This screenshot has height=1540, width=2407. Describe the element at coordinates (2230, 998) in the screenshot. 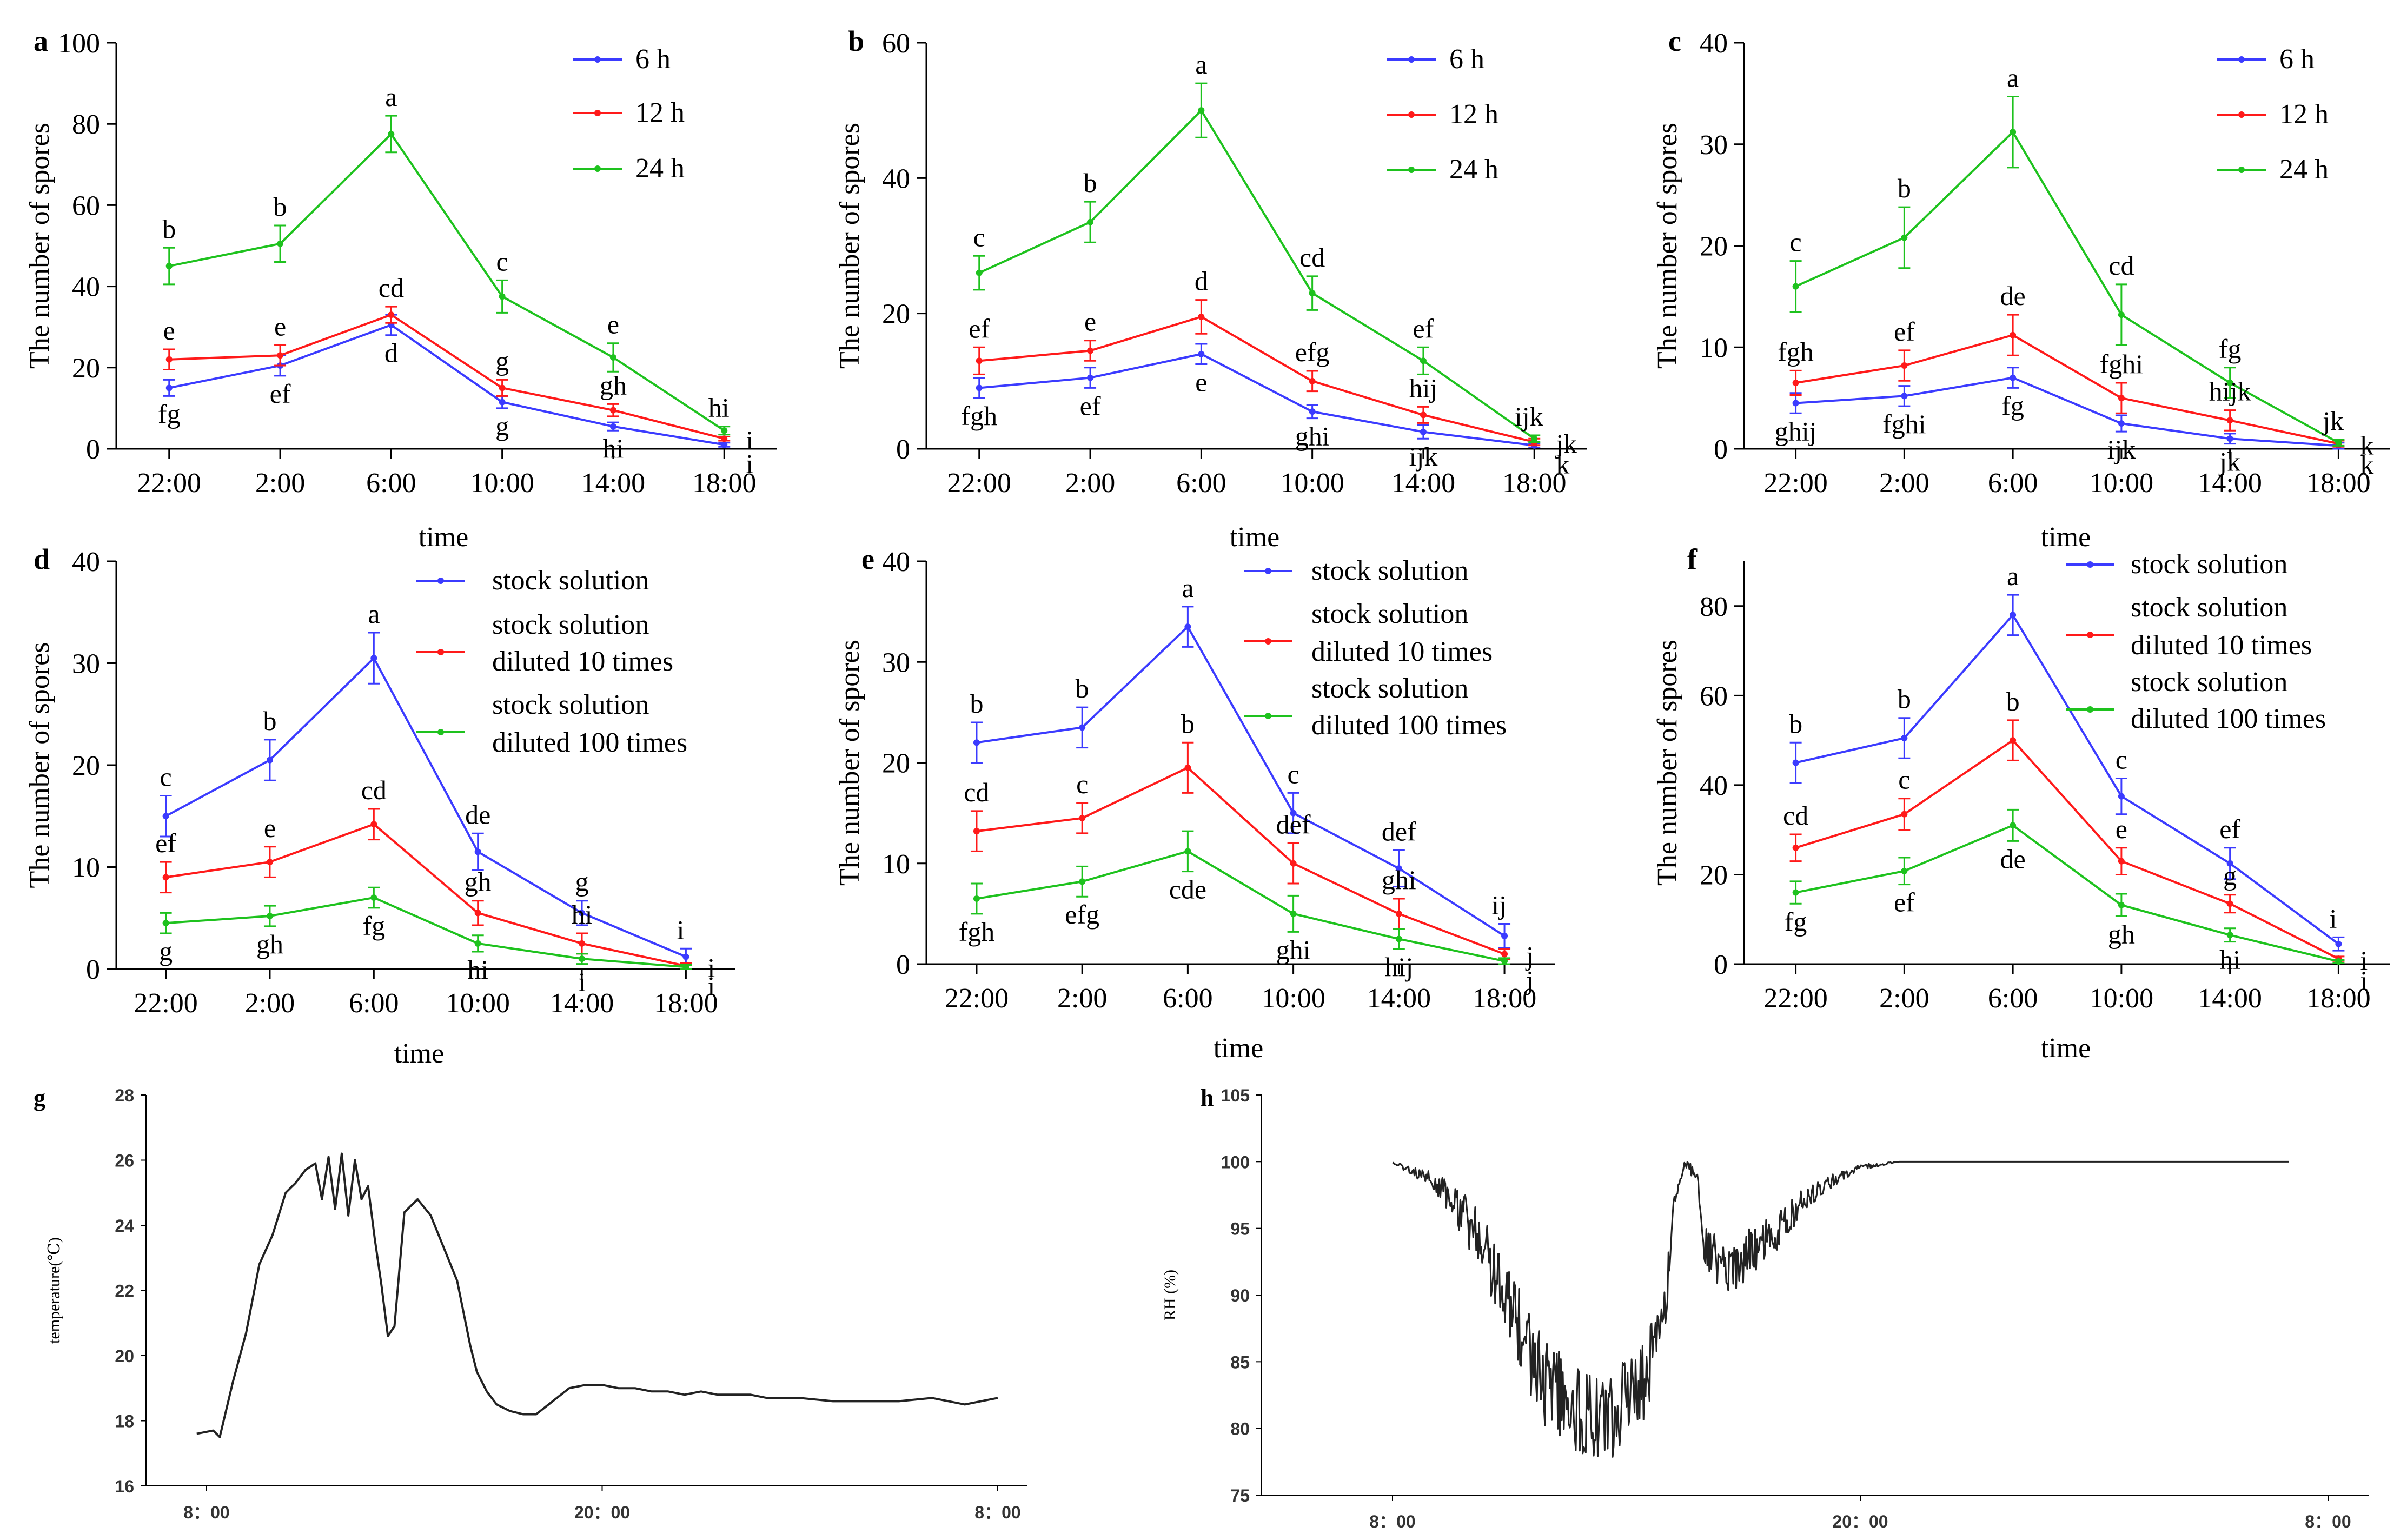

I see `x-tick-label: 14:00` at that location.